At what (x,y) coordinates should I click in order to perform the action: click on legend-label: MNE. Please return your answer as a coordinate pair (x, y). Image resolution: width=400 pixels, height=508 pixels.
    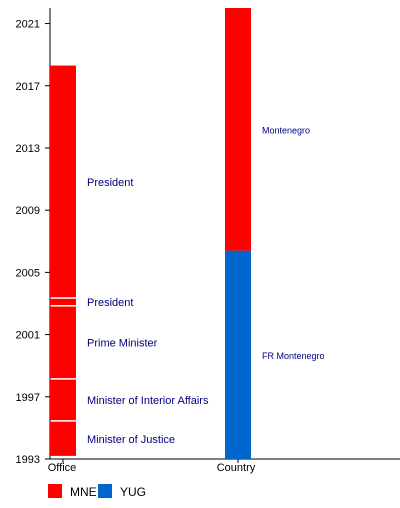
    Looking at the image, I should click on (83, 492).